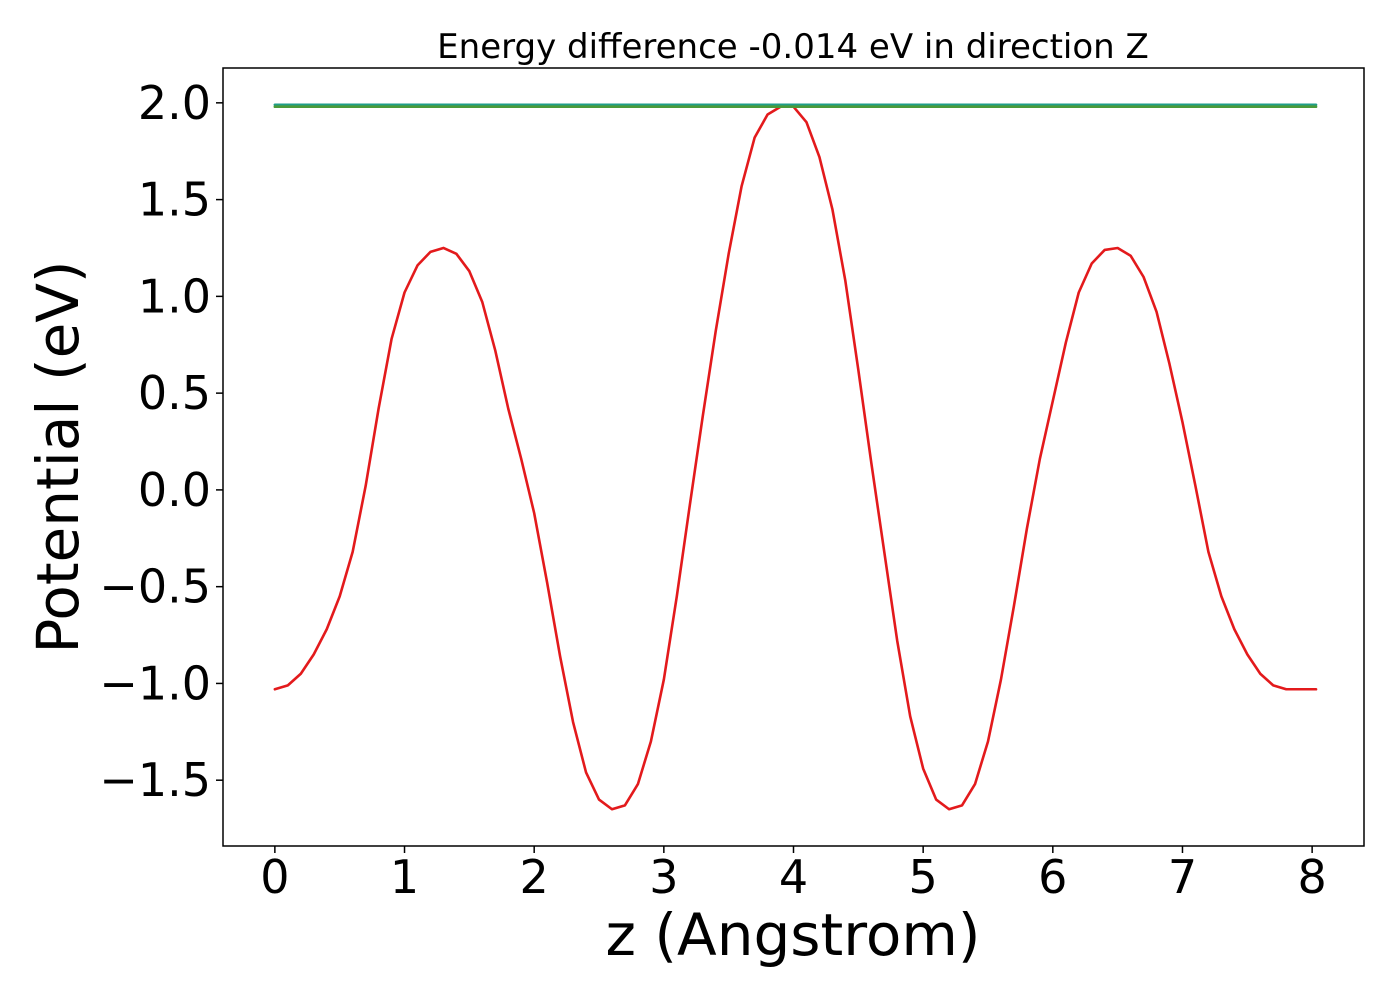 This screenshot has height=1000, width=1400. What do you see at coordinates (174, 490) in the screenshot?
I see `y-tick-label: 0.0` at bounding box center [174, 490].